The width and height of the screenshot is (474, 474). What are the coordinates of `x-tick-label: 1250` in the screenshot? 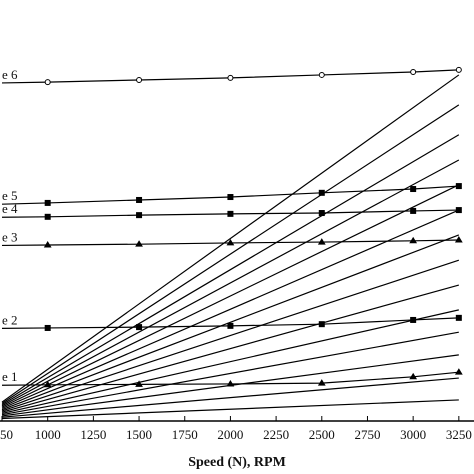 It's located at (93, 434).